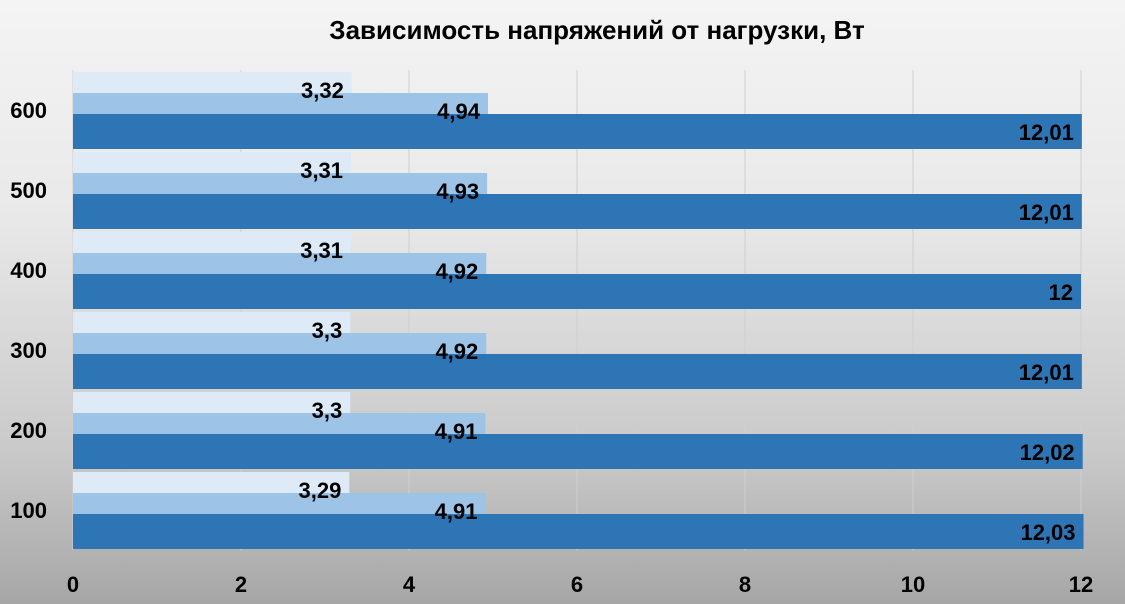  I want to click on y-axis-ticks: 100 200 300 400 500 600, so click(28, 310).